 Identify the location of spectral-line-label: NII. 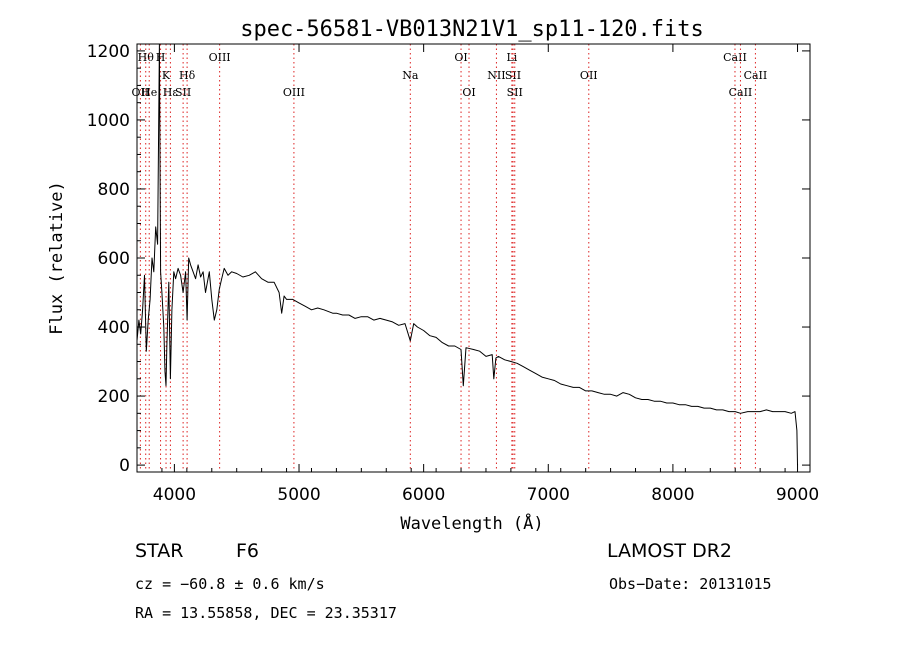
(496, 75).